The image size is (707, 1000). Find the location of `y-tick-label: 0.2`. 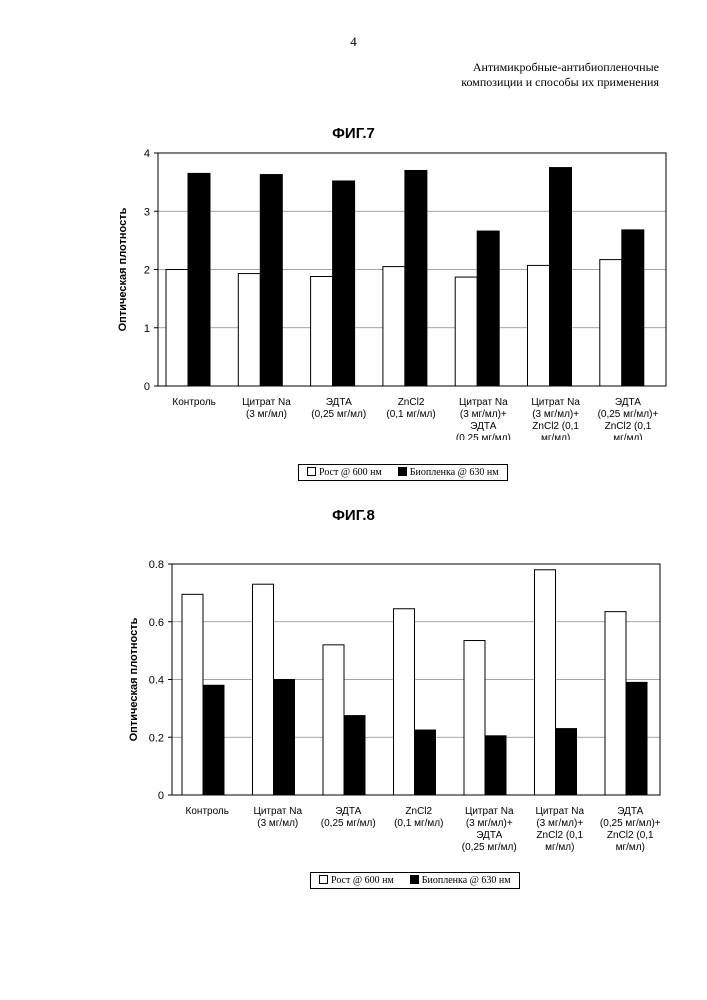

y-tick-label: 0.2 is located at coordinates (156, 738).